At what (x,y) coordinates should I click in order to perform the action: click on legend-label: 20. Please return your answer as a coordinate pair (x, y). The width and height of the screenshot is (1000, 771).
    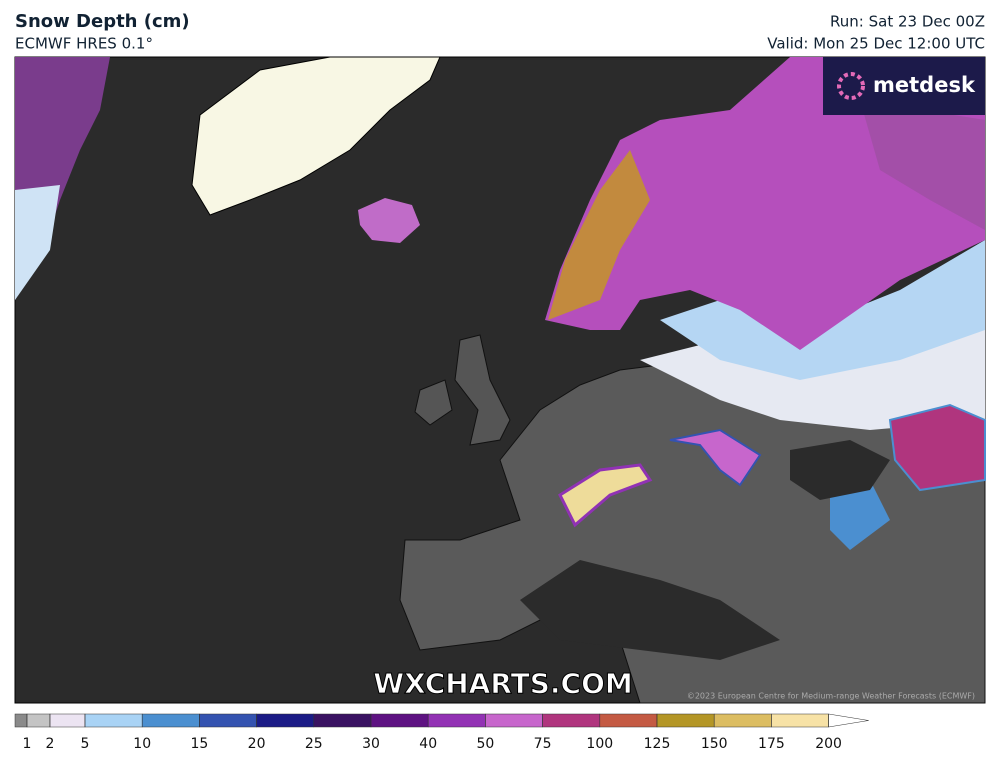
    Looking at the image, I should click on (257, 744).